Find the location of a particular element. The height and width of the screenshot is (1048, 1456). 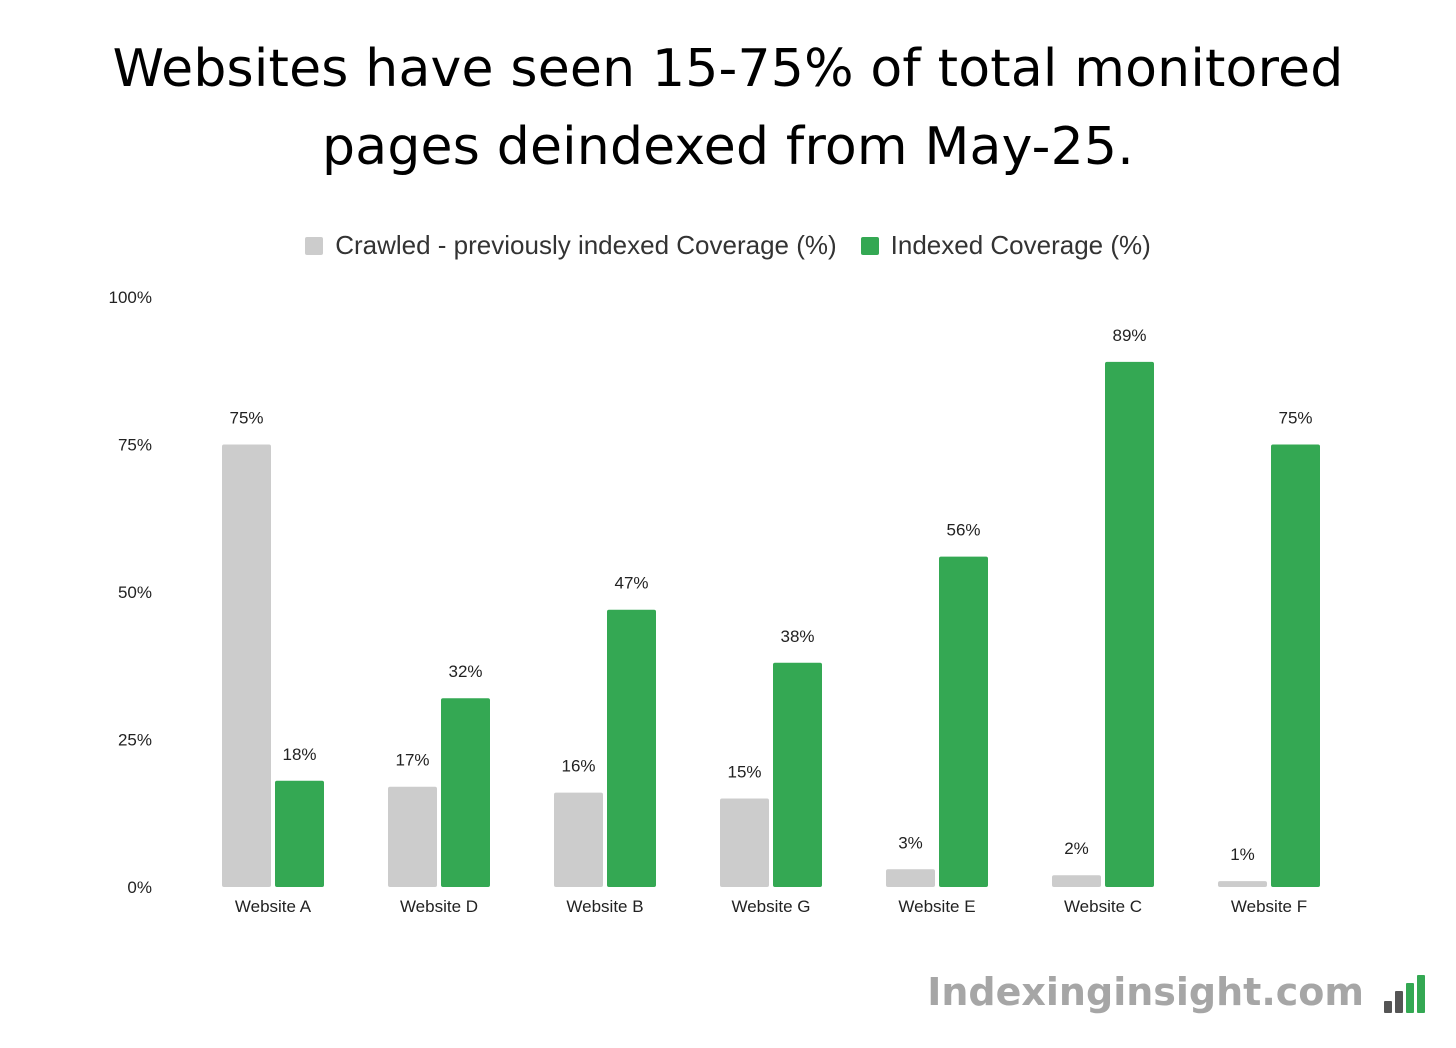

y-tick-label: 50% is located at coordinates (135, 592).